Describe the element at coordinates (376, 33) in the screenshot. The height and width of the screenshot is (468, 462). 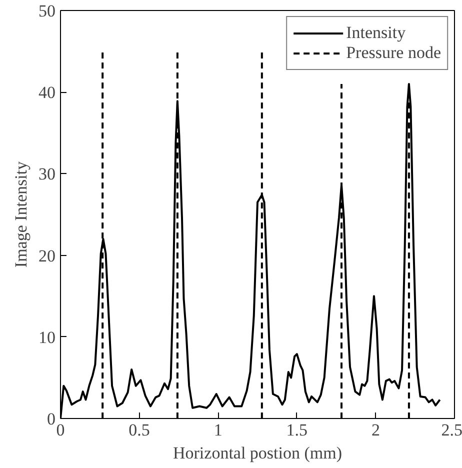
I see `legend-label: Intensity` at that location.